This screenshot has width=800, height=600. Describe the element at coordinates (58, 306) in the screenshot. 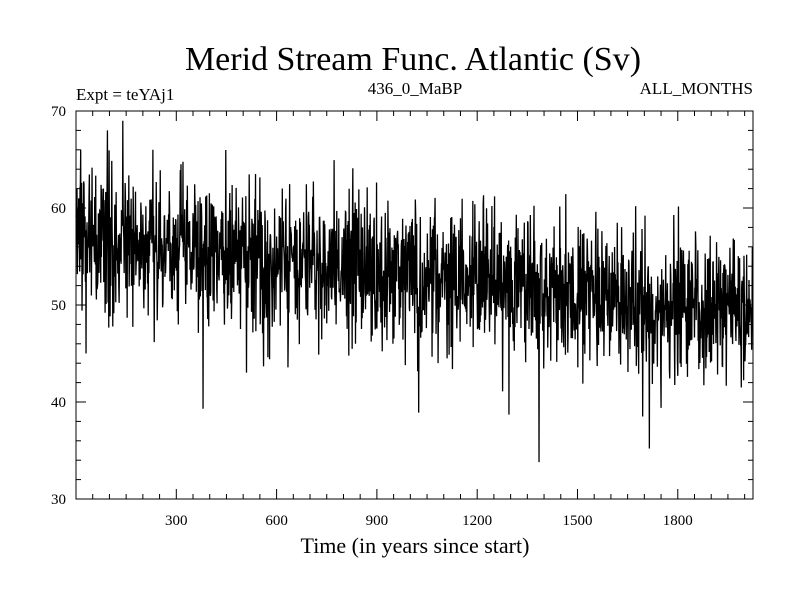

I see `y-tick-label: 50` at that location.